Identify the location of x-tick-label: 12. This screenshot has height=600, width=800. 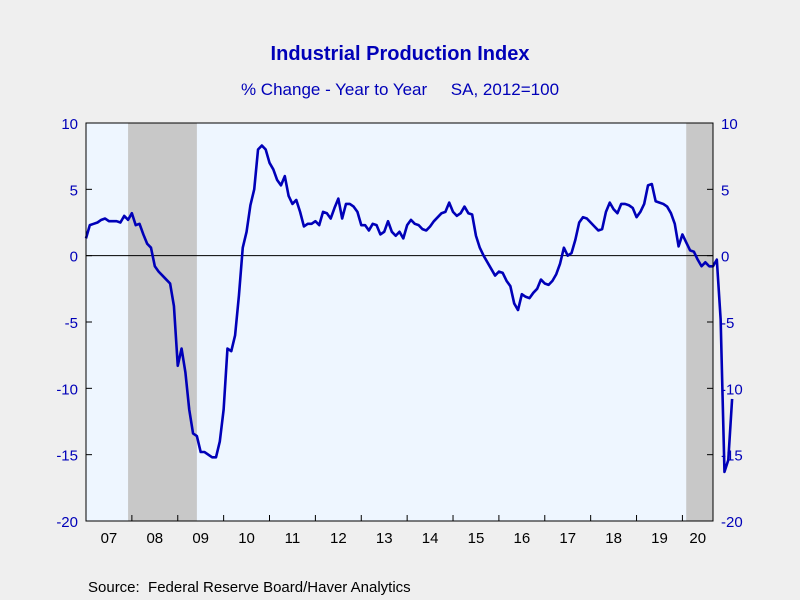
(338, 538).